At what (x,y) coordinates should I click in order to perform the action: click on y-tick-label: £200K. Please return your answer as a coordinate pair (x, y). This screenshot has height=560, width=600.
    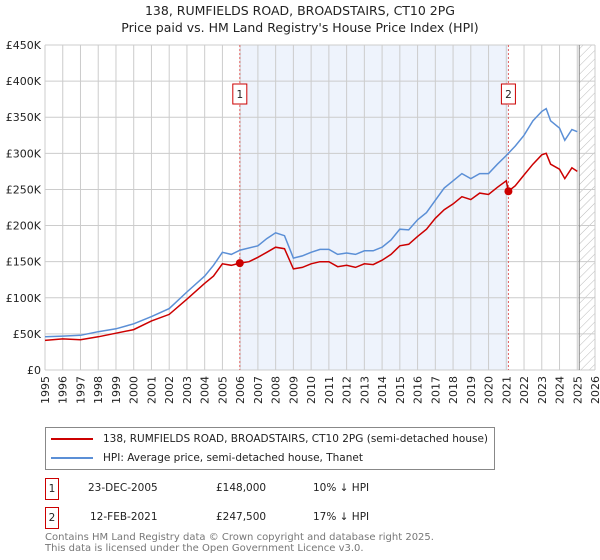
    Looking at the image, I should click on (24, 226).